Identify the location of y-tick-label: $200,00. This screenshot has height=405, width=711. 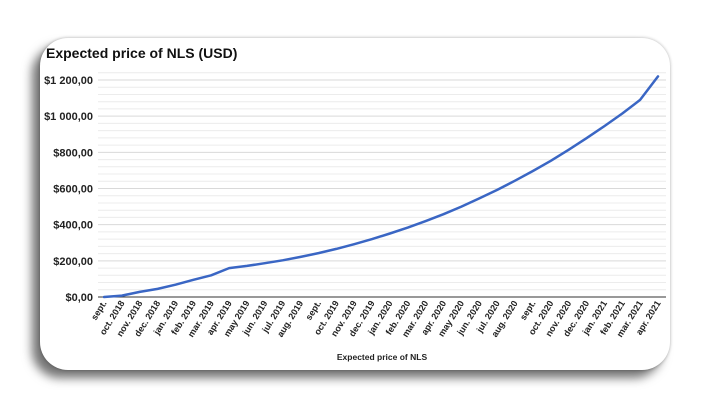
(73, 262).